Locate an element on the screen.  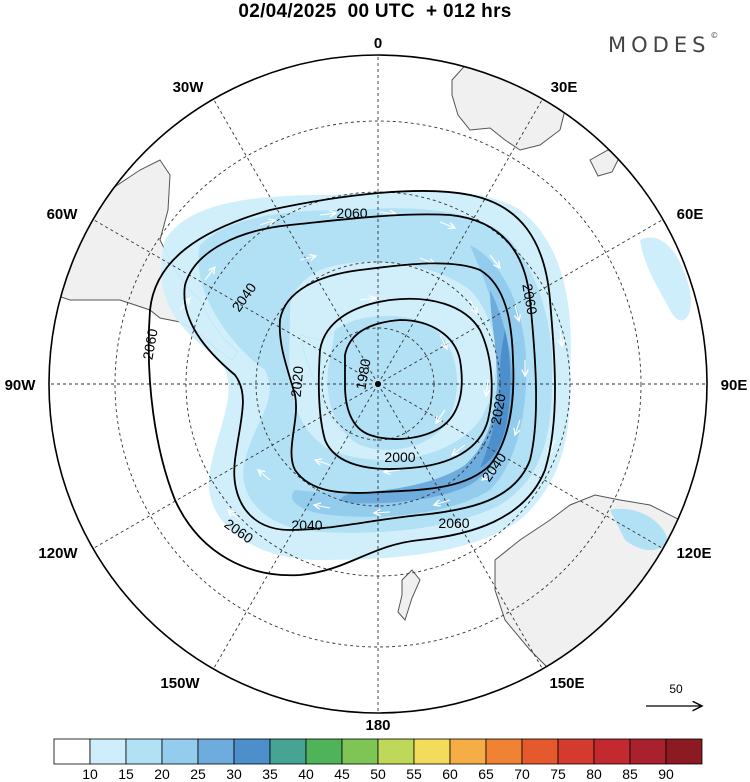
contour-label-2020-west: 2020 is located at coordinates (297, 381).